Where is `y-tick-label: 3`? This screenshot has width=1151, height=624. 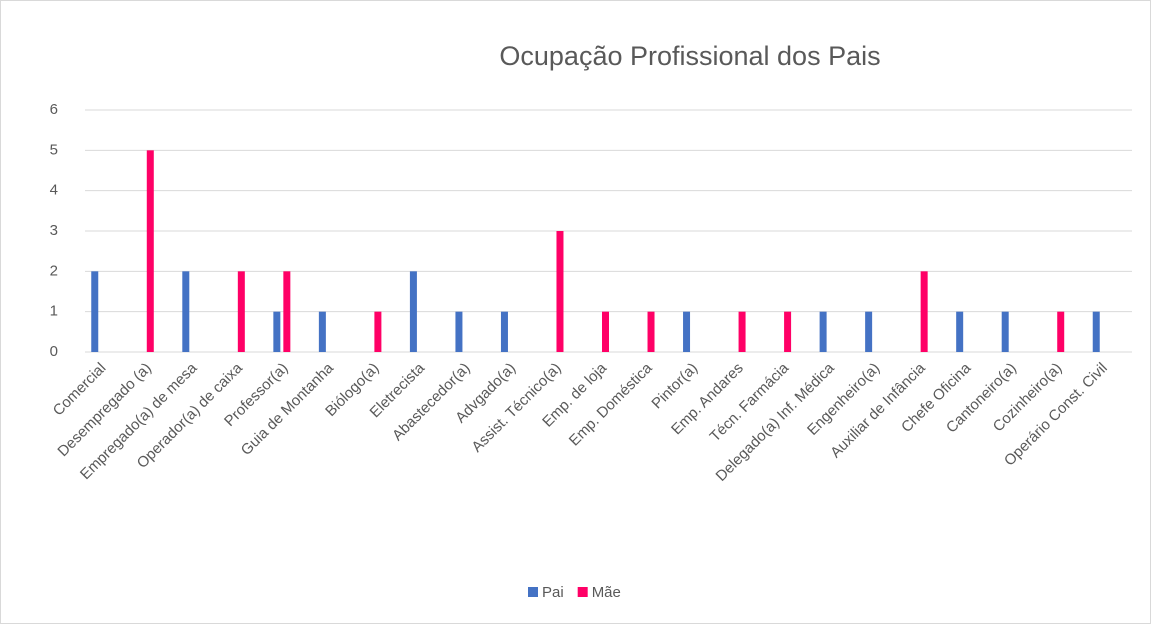 y-tick-label: 3 is located at coordinates (54, 230).